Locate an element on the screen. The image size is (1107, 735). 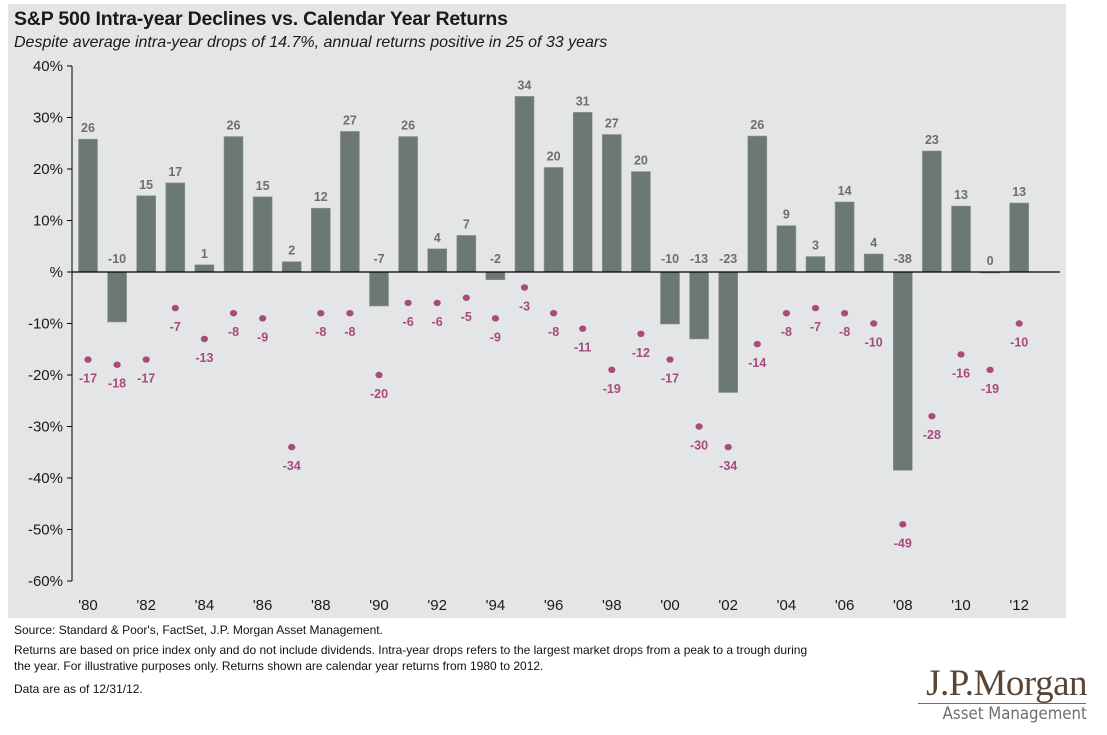
y-tick-label: -60% is located at coordinates (45, 581).